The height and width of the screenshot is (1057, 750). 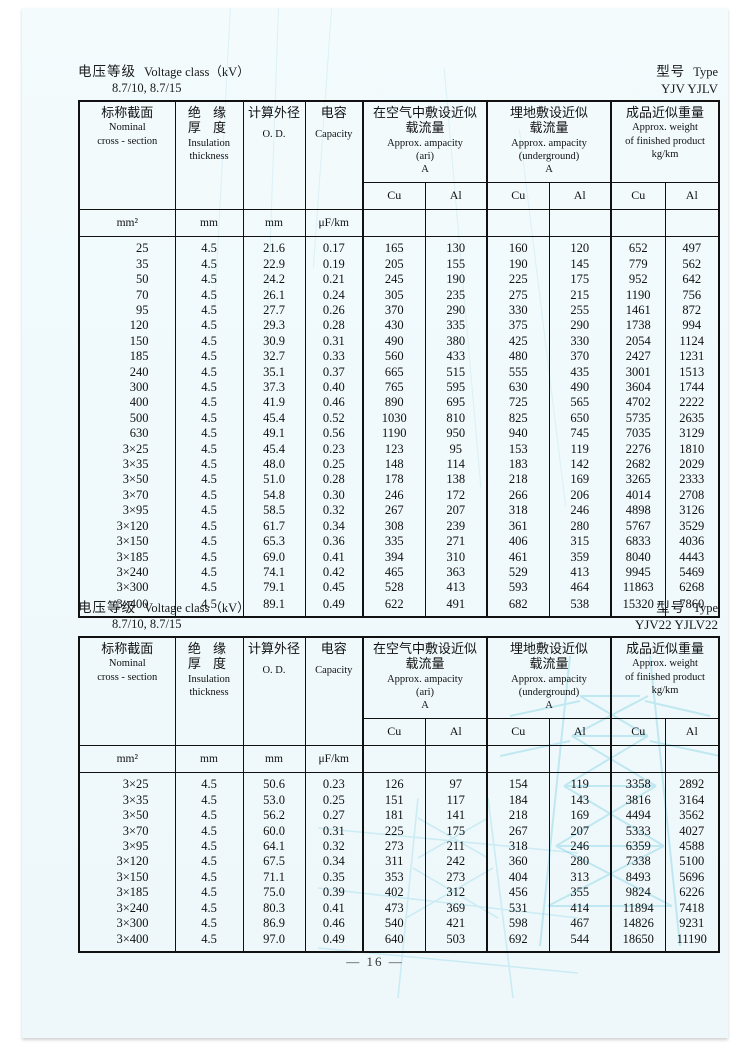 I want to click on header-air-ampacity: 在空气中敷设近似 载流量 Approx. ampacity (ari) A, so click(x=424, y=141).